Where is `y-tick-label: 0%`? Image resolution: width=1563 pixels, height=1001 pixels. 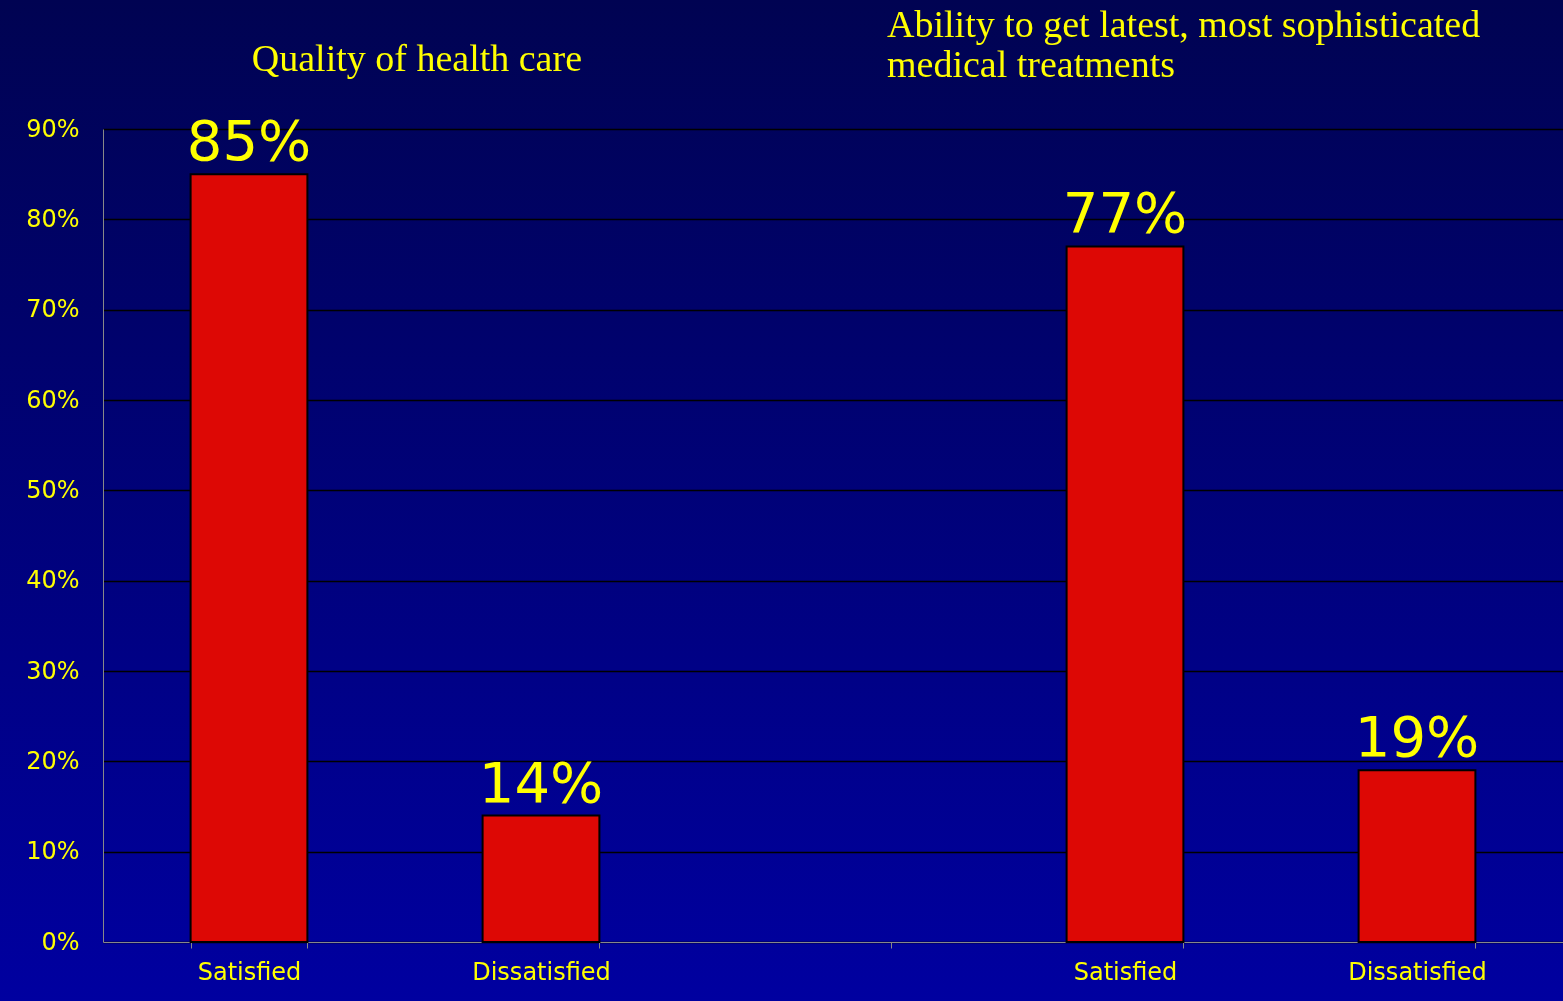
y-tick-label: 0% is located at coordinates (60, 941).